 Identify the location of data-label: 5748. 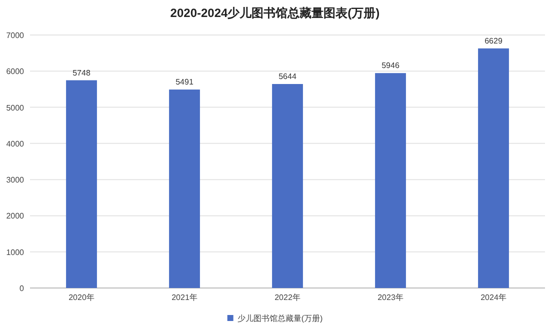
(81, 73).